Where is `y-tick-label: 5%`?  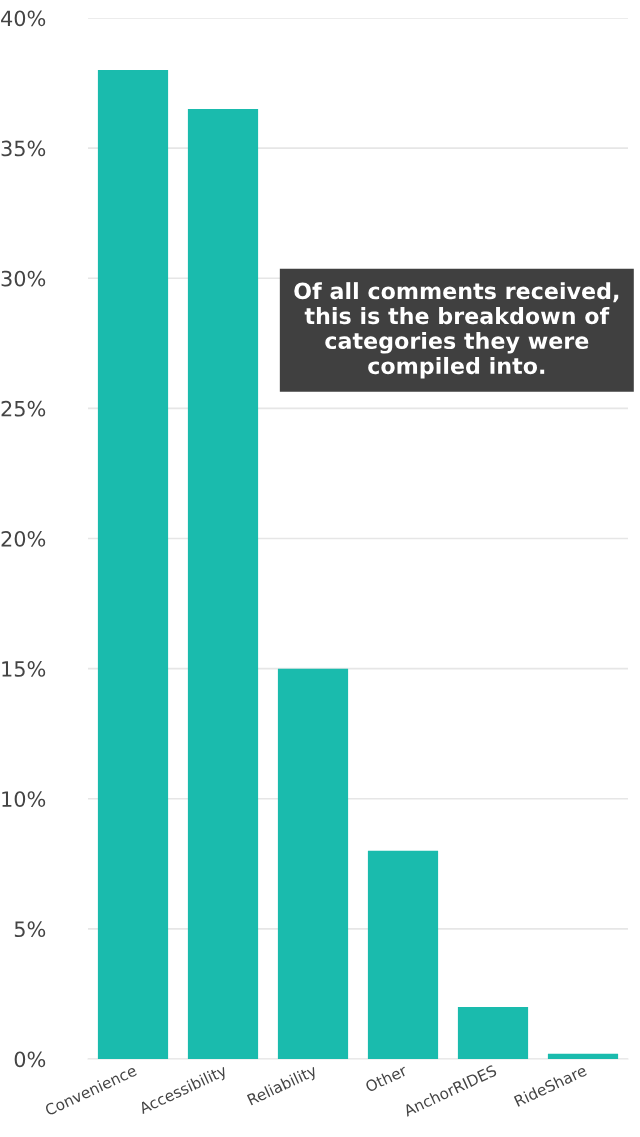 y-tick-label: 5% is located at coordinates (30, 929).